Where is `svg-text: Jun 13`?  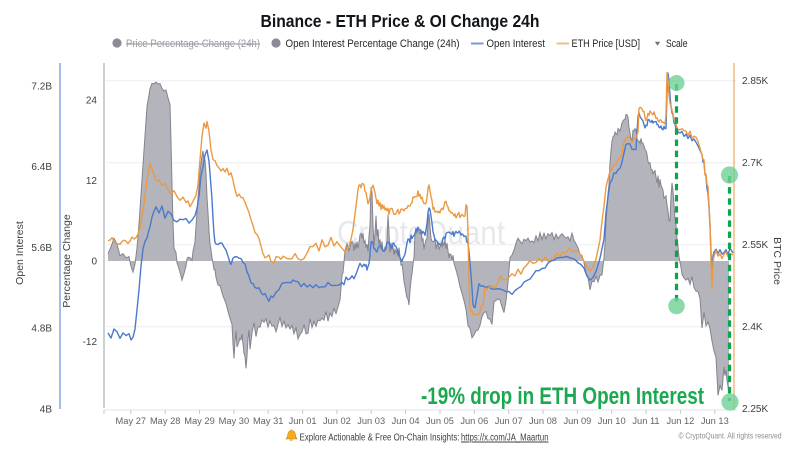
svg-text: Jun 13 is located at coordinates (715, 421).